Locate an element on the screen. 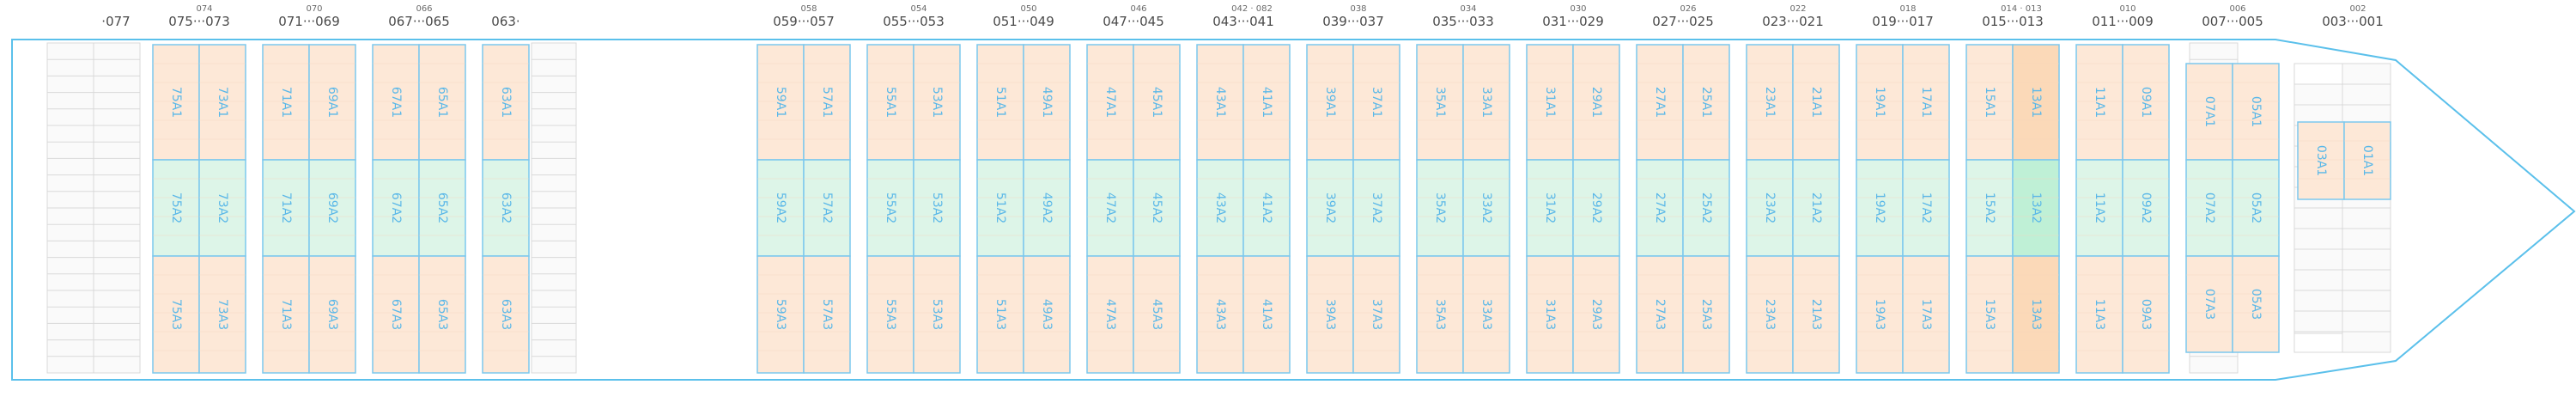  slot-09A1: 09A1 is located at coordinates (2146, 102).